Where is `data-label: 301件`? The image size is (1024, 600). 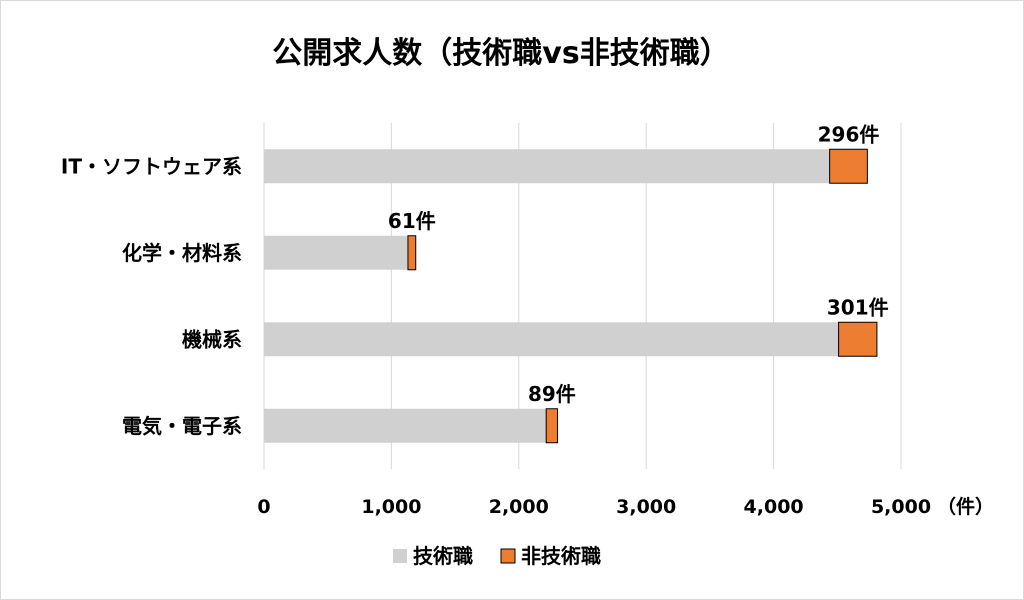 data-label: 301件 is located at coordinates (858, 307).